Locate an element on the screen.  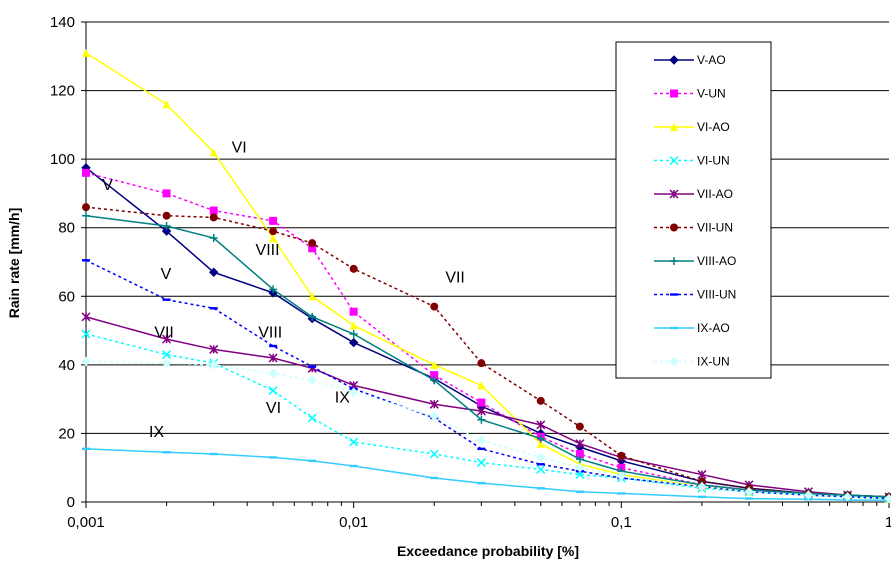
y-tick-label: 60 is located at coordinates (66, 296).